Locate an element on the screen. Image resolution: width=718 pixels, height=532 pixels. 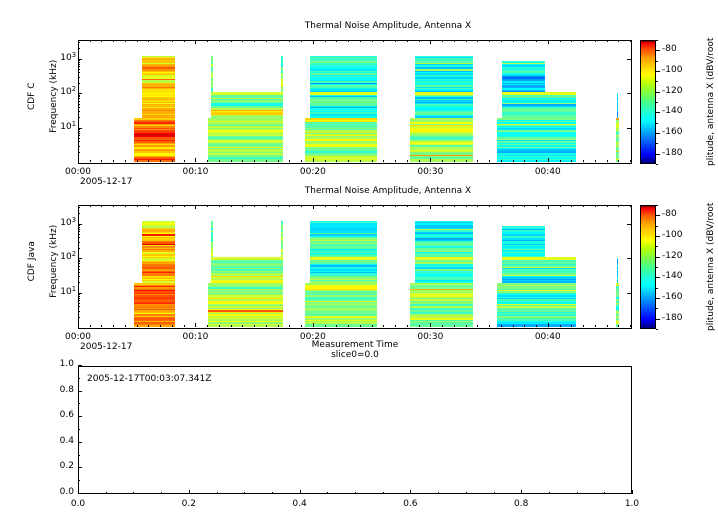
ytick-exponent: 2 is located at coordinates (73, 89).